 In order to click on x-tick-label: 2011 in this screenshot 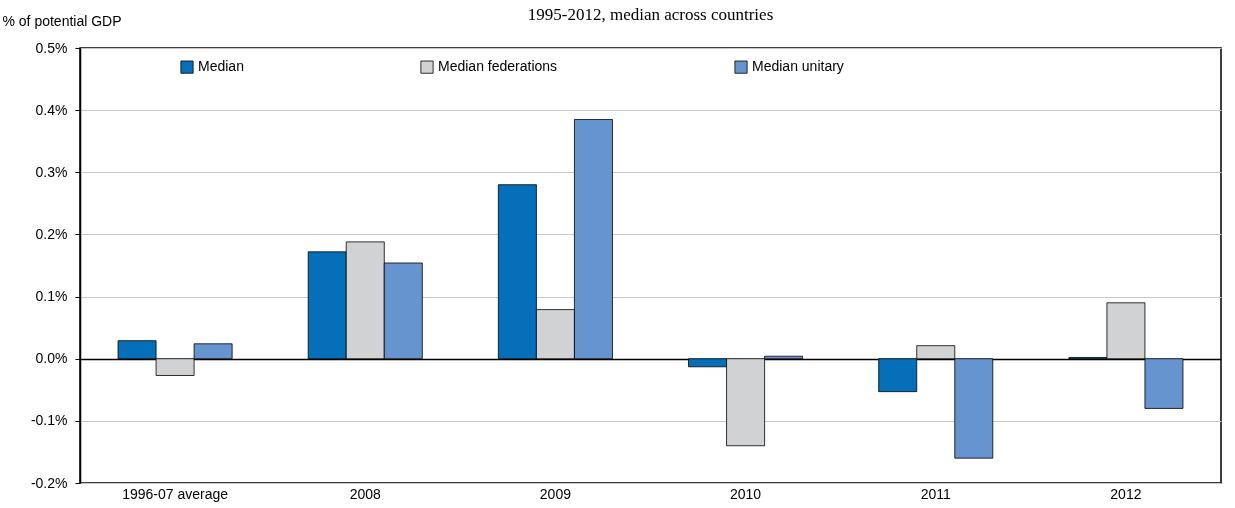, I will do `click(936, 493)`.